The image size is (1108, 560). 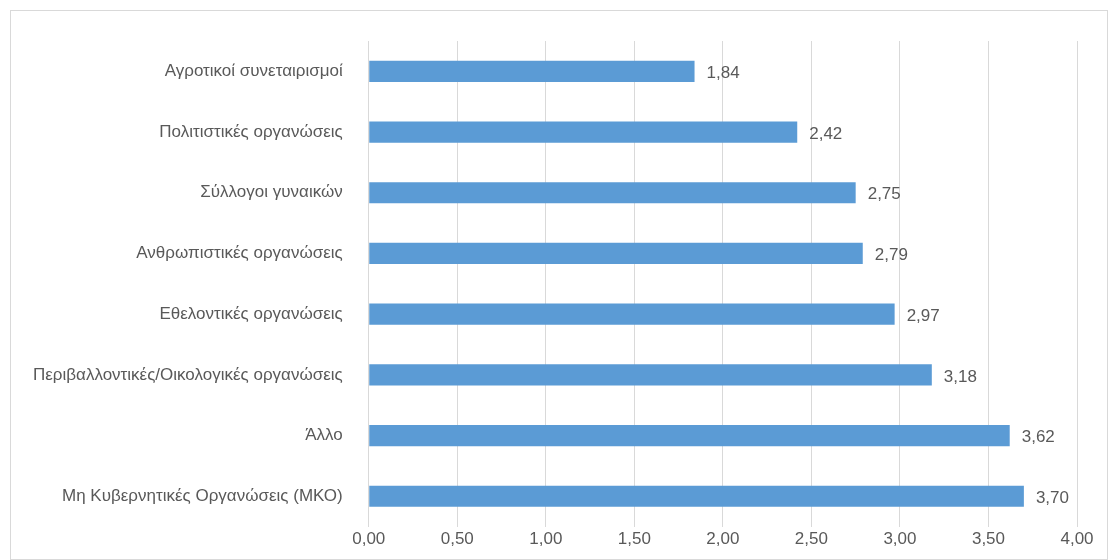 What do you see at coordinates (1038, 437) in the screenshot?
I see `data-label: 3,62` at bounding box center [1038, 437].